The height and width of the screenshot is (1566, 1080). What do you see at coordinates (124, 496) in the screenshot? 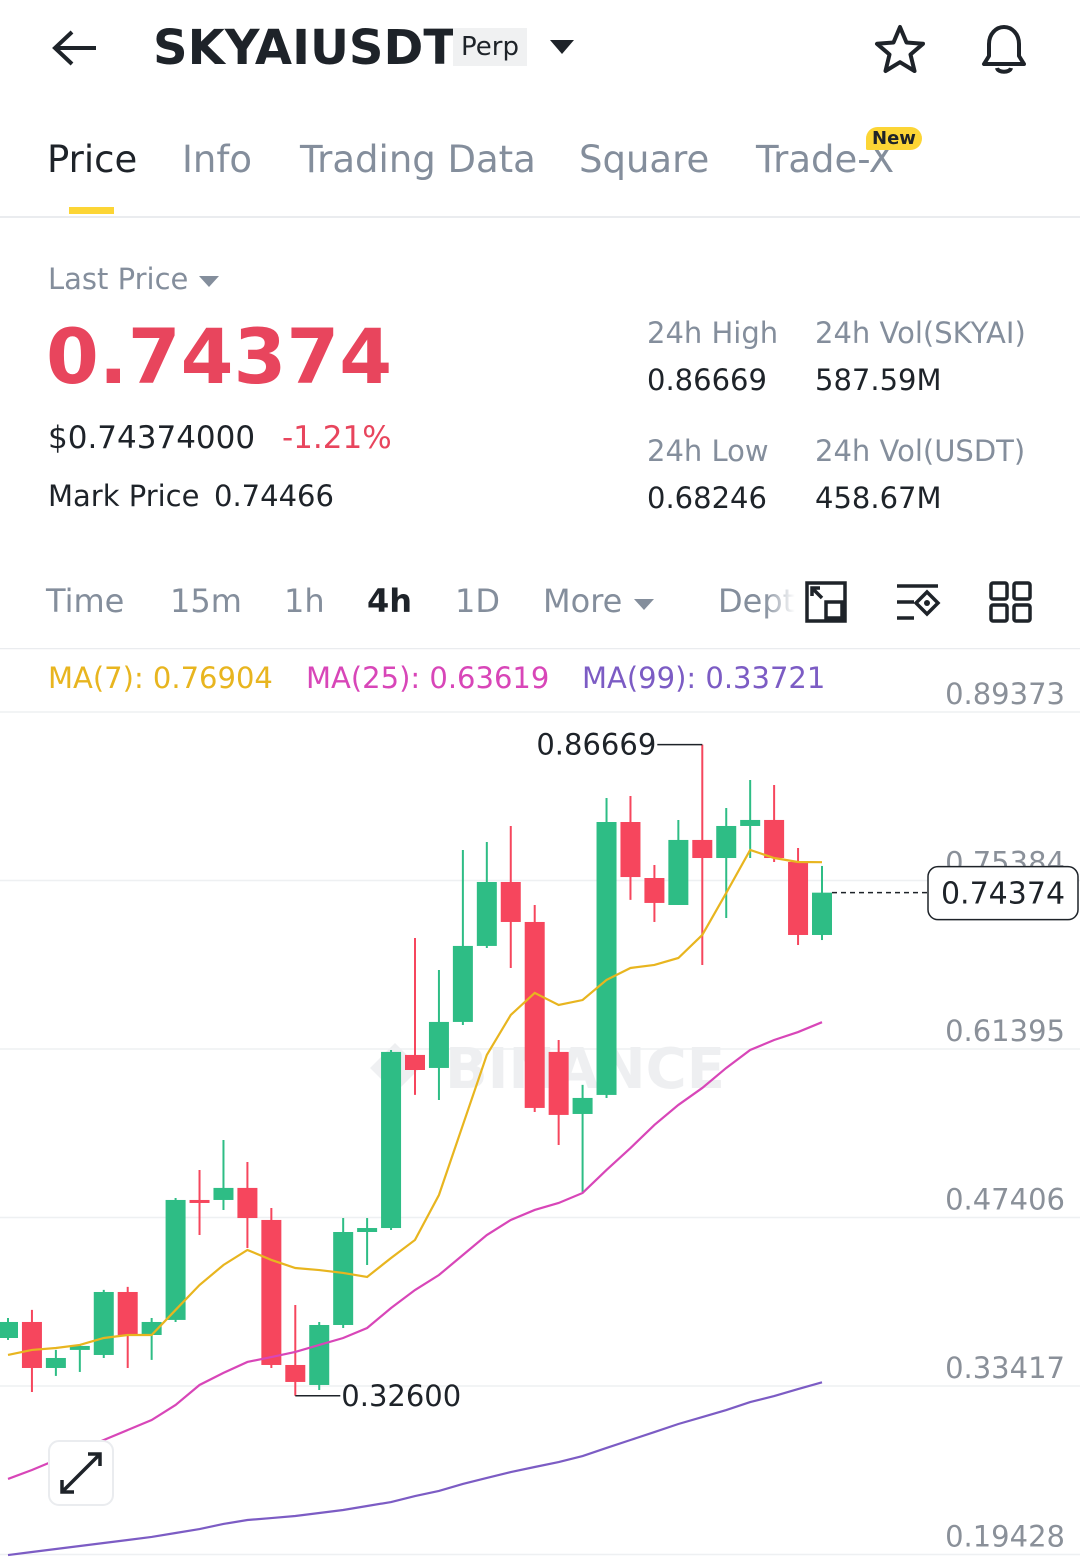
I see `mark-price-label: Mark Price` at bounding box center [124, 496].